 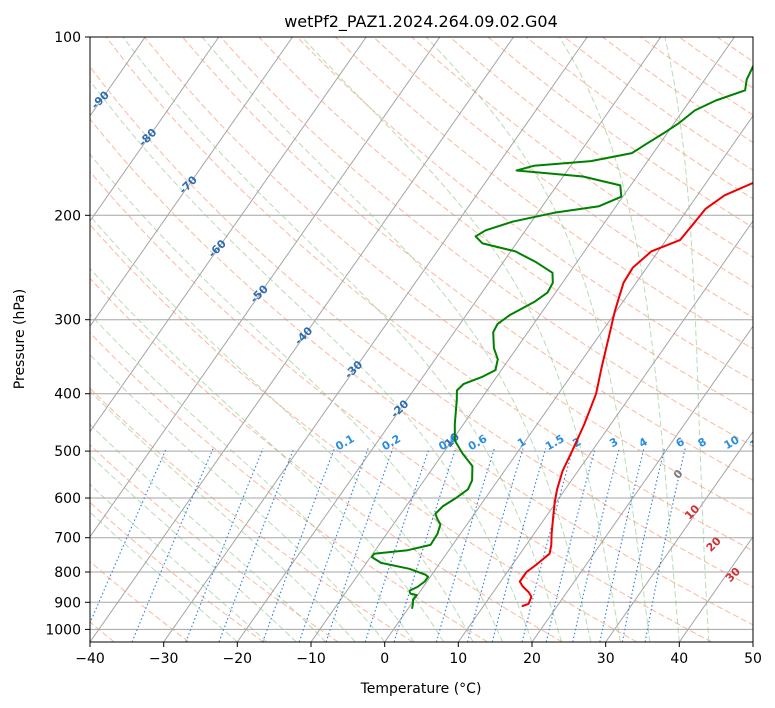 I want to click on y-tick-label: 500, so click(x=67, y=452).